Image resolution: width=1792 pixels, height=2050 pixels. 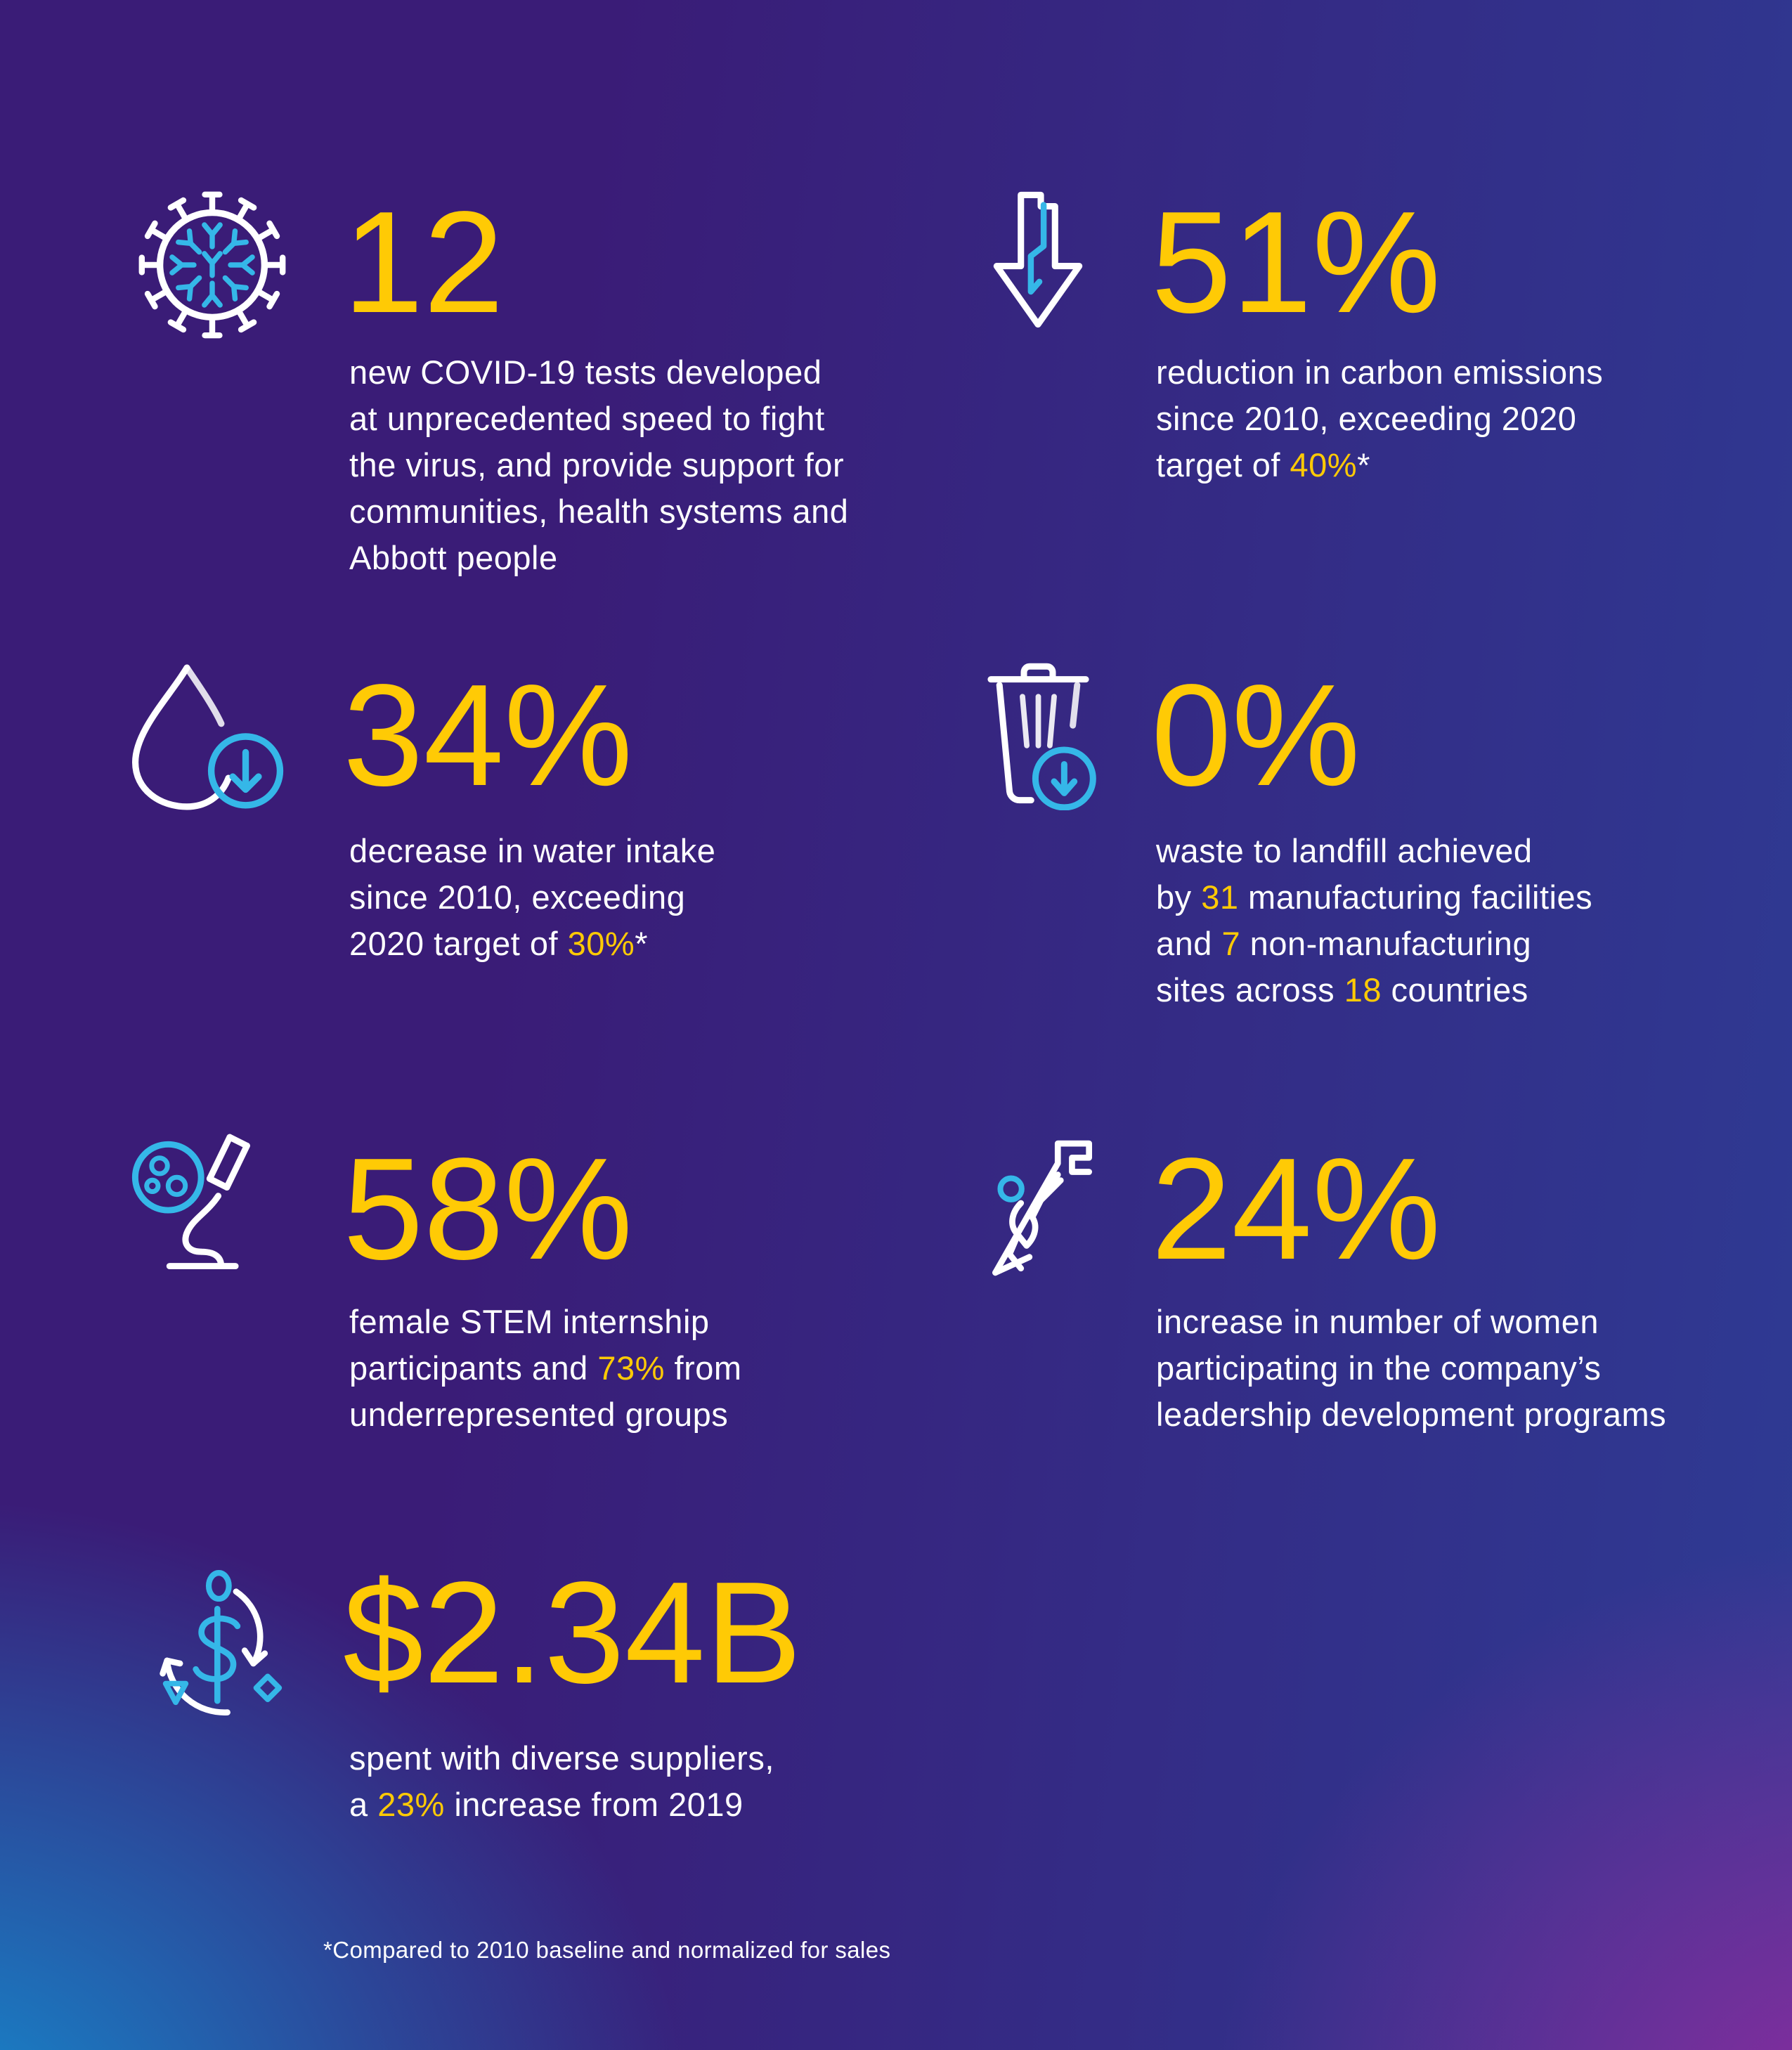 What do you see at coordinates (223, 1648) in the screenshot?
I see `dollar-cycle-icon` at bounding box center [223, 1648].